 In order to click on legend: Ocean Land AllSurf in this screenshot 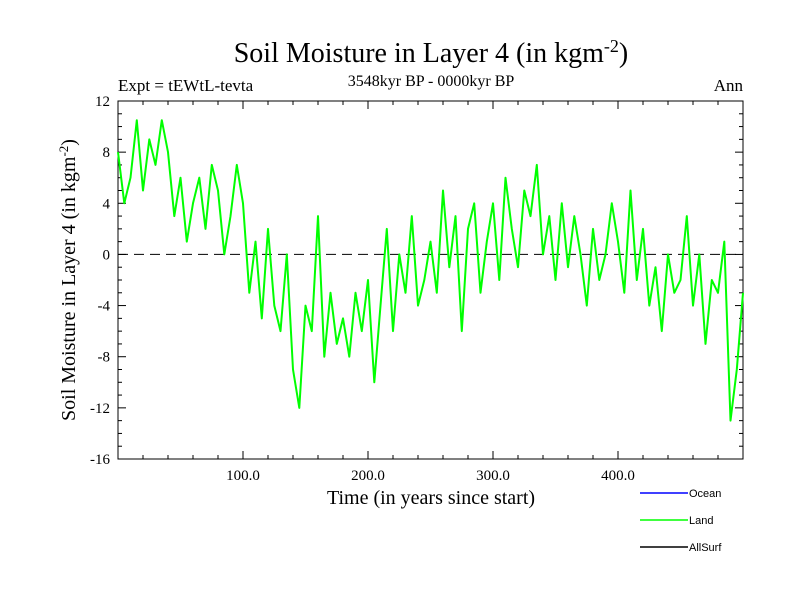, I will do `click(681, 521)`.